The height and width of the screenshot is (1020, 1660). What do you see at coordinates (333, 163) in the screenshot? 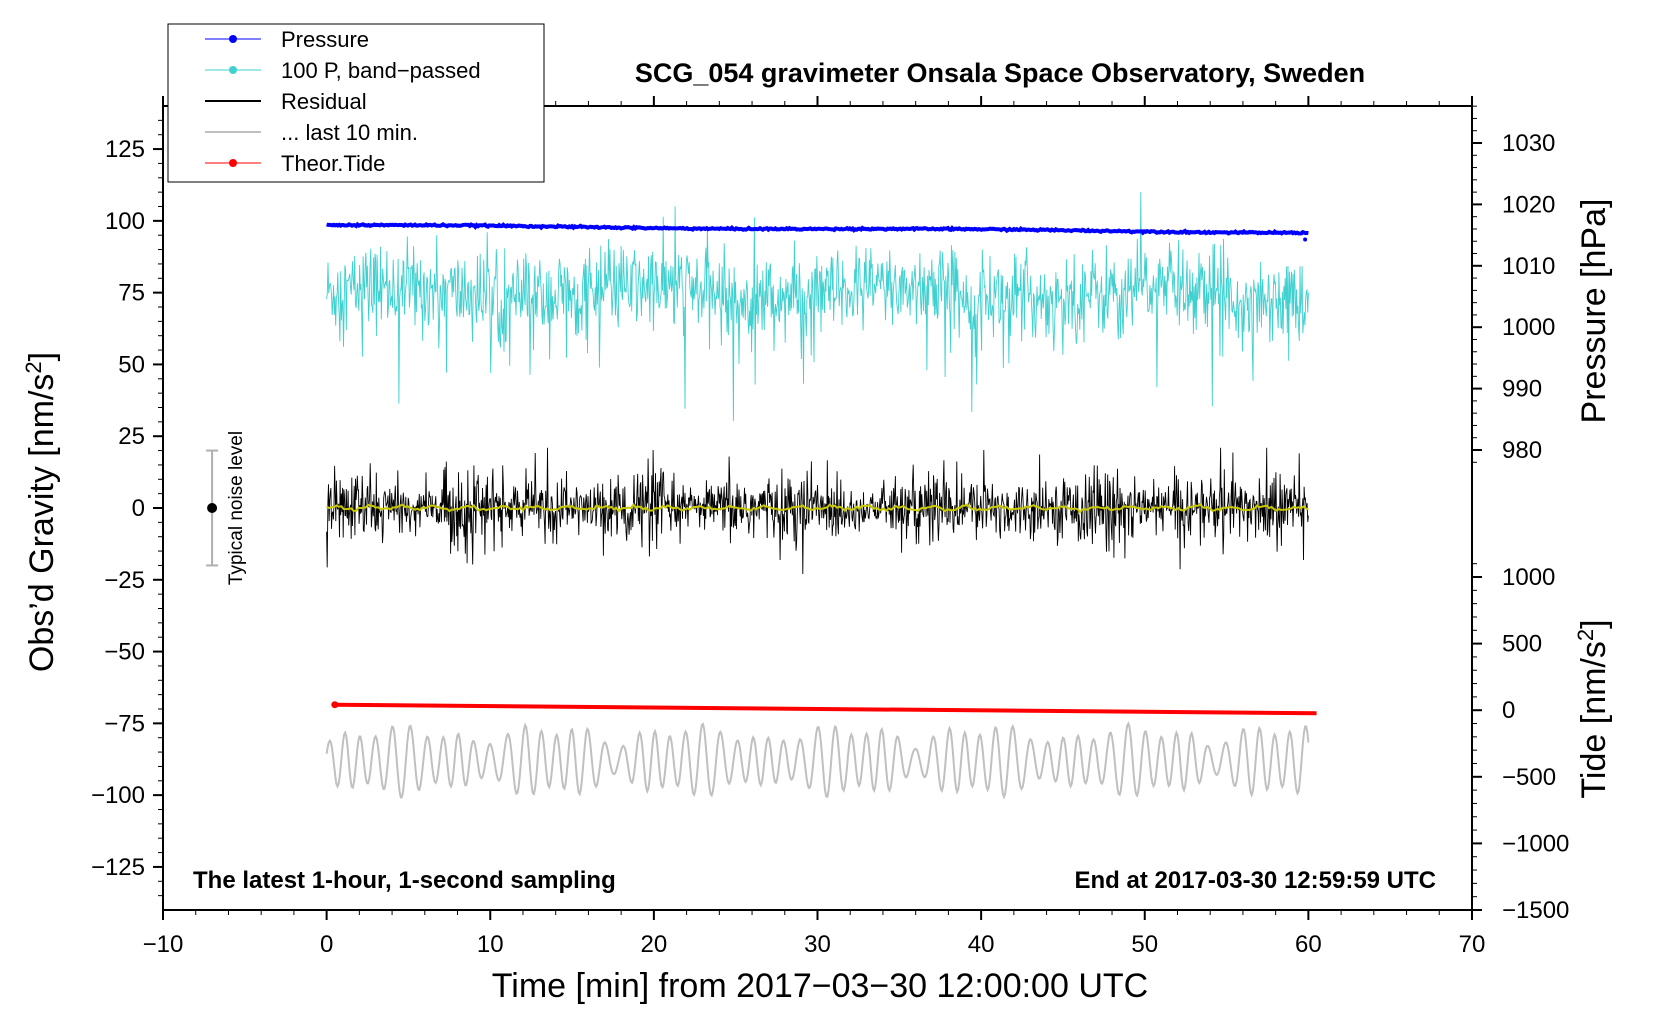
I see `legend-tide-label: Theor.Tide` at bounding box center [333, 163].